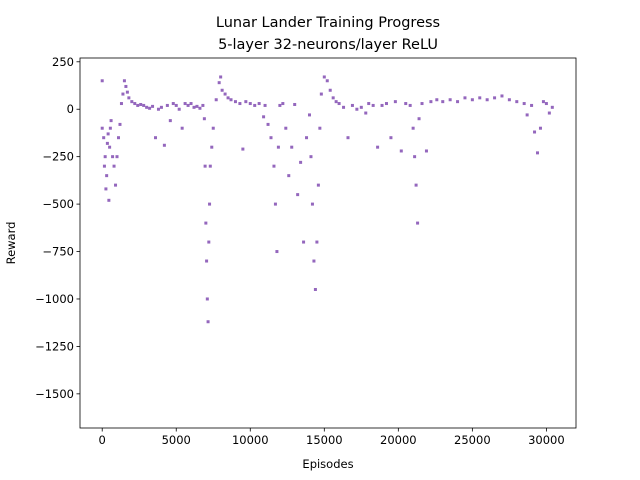 The width and height of the screenshot is (640, 480). What do you see at coordinates (327, 464) in the screenshot?
I see `x-axis-title: Episodes` at bounding box center [327, 464].